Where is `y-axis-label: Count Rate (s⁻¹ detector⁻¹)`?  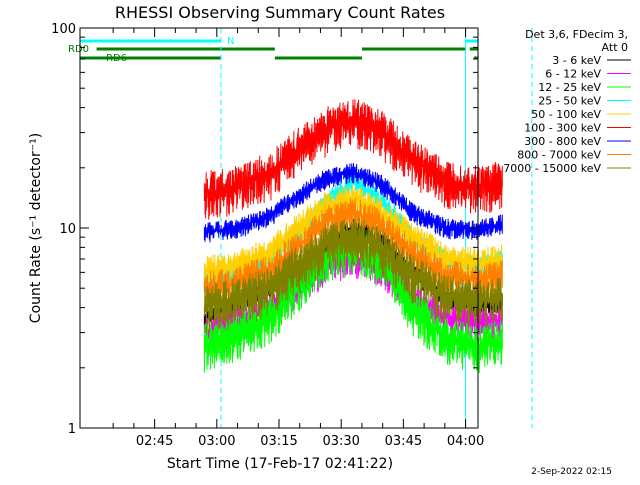
y-axis-label: Count Rate (s⁻¹ detector⁻¹) is located at coordinates (36, 228).